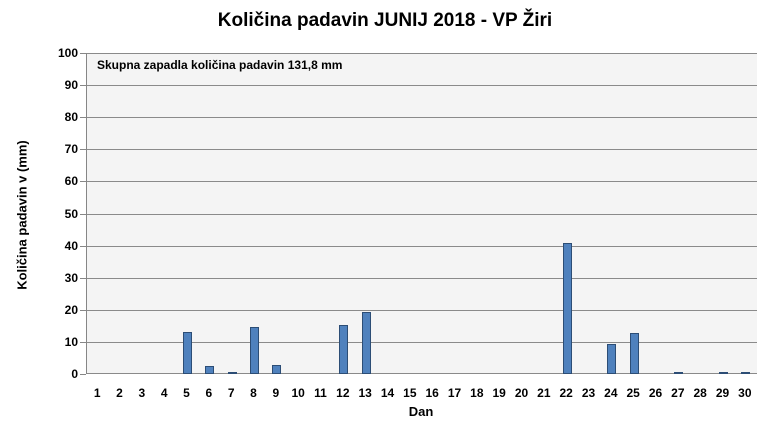  What do you see at coordinates (477, 393) in the screenshot?
I see `x-tick-label: 18` at bounding box center [477, 393].